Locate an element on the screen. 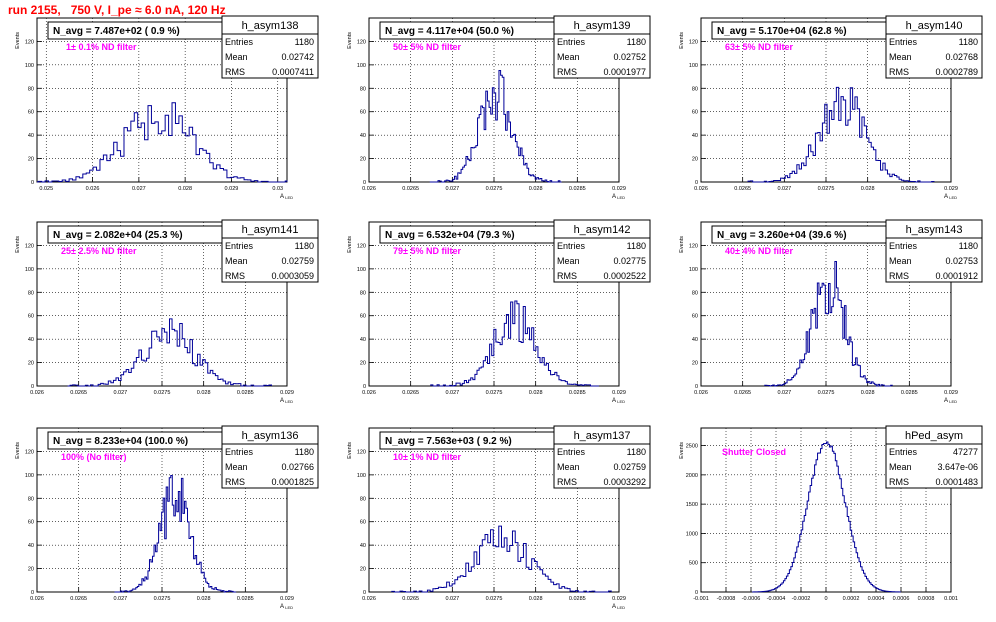 This screenshot has width=996, height=622. stats-value: 0.0001977 is located at coordinates (624, 72).